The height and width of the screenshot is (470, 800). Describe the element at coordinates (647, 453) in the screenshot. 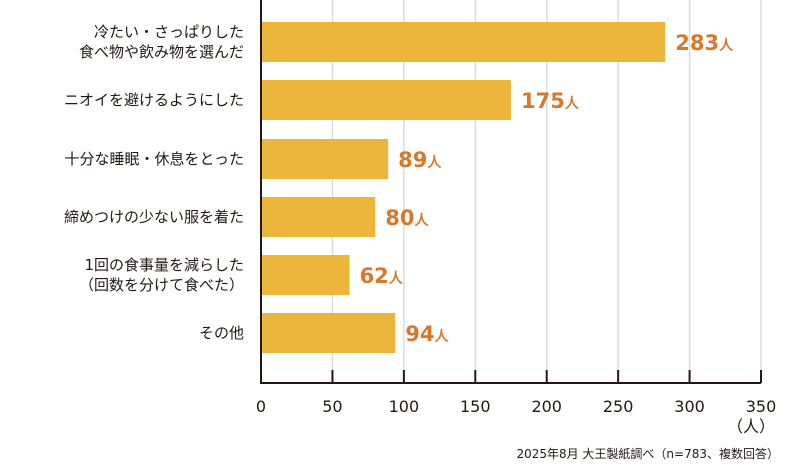

I see `source-note: 2025年8月 大王製紙調べ（n=783、複数回答）` at that location.